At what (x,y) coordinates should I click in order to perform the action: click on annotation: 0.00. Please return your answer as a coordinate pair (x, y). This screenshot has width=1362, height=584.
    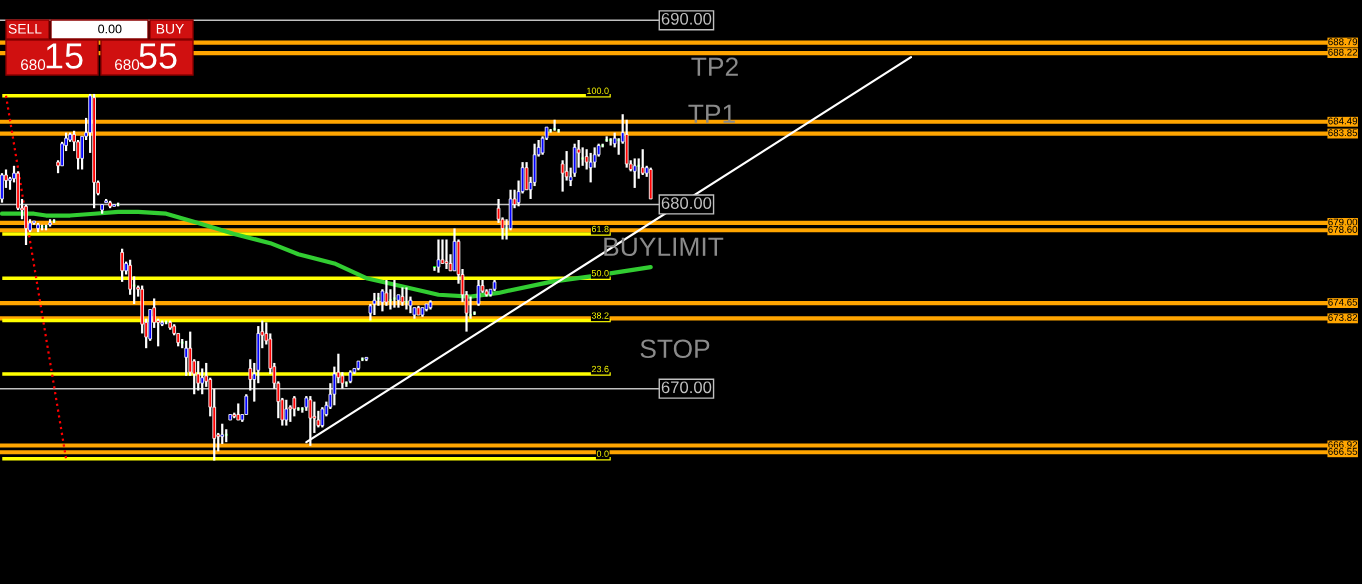
    Looking at the image, I should click on (110, 29).